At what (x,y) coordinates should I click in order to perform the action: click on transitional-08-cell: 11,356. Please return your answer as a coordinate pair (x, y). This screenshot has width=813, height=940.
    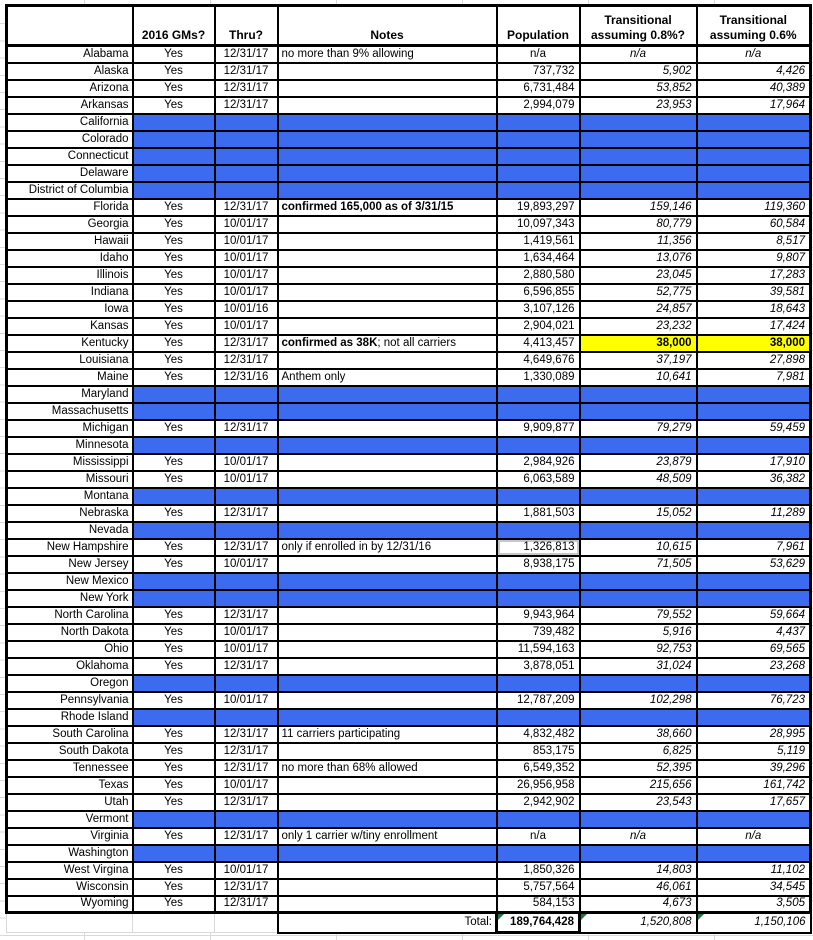
    Looking at the image, I should click on (638, 241).